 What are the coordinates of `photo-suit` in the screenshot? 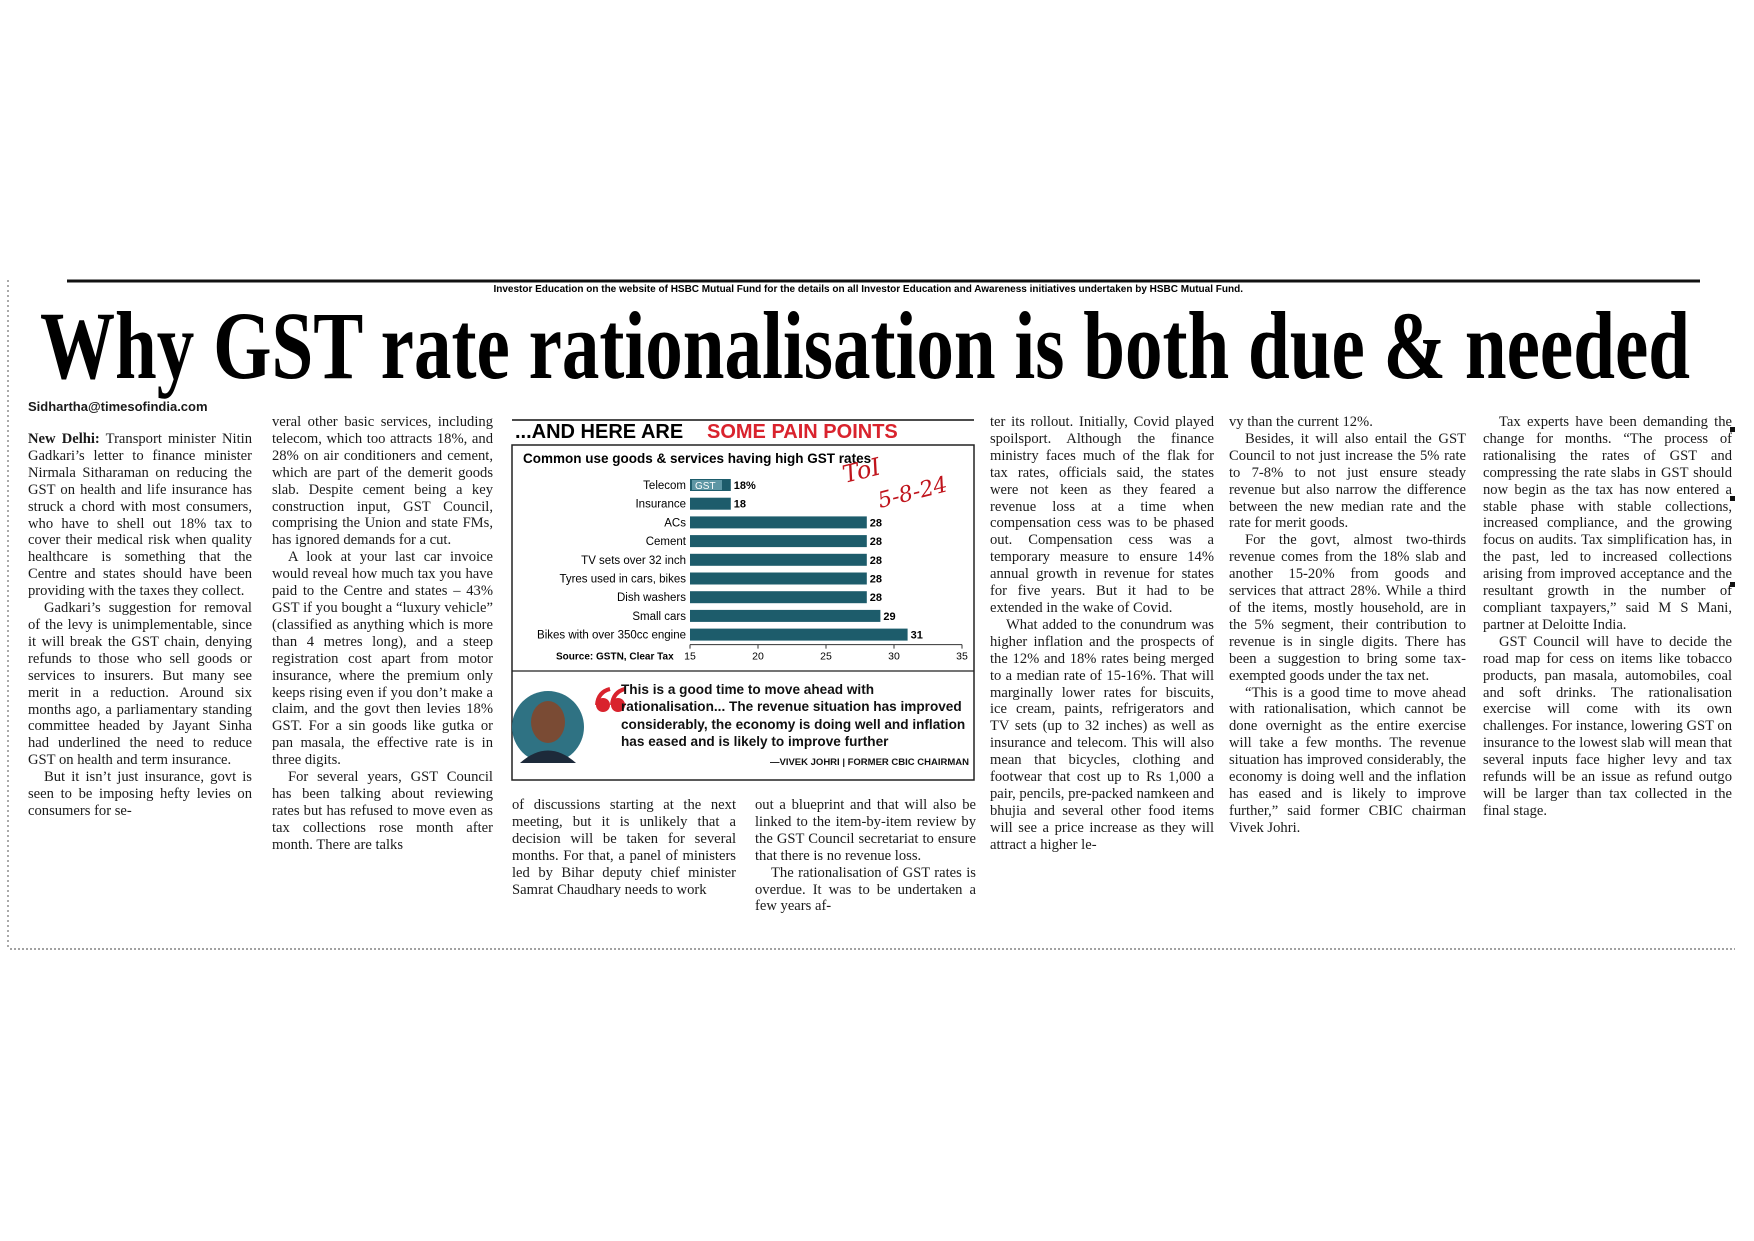 It's located at (548, 756).